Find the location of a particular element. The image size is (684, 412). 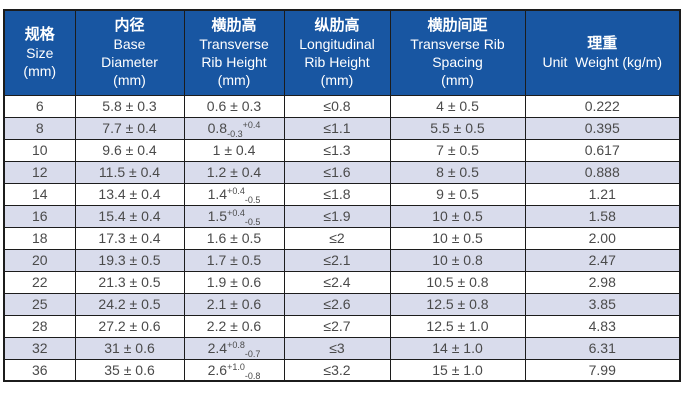

cell-base_diameter: 5.8 ± 0.3 is located at coordinates (129, 106).